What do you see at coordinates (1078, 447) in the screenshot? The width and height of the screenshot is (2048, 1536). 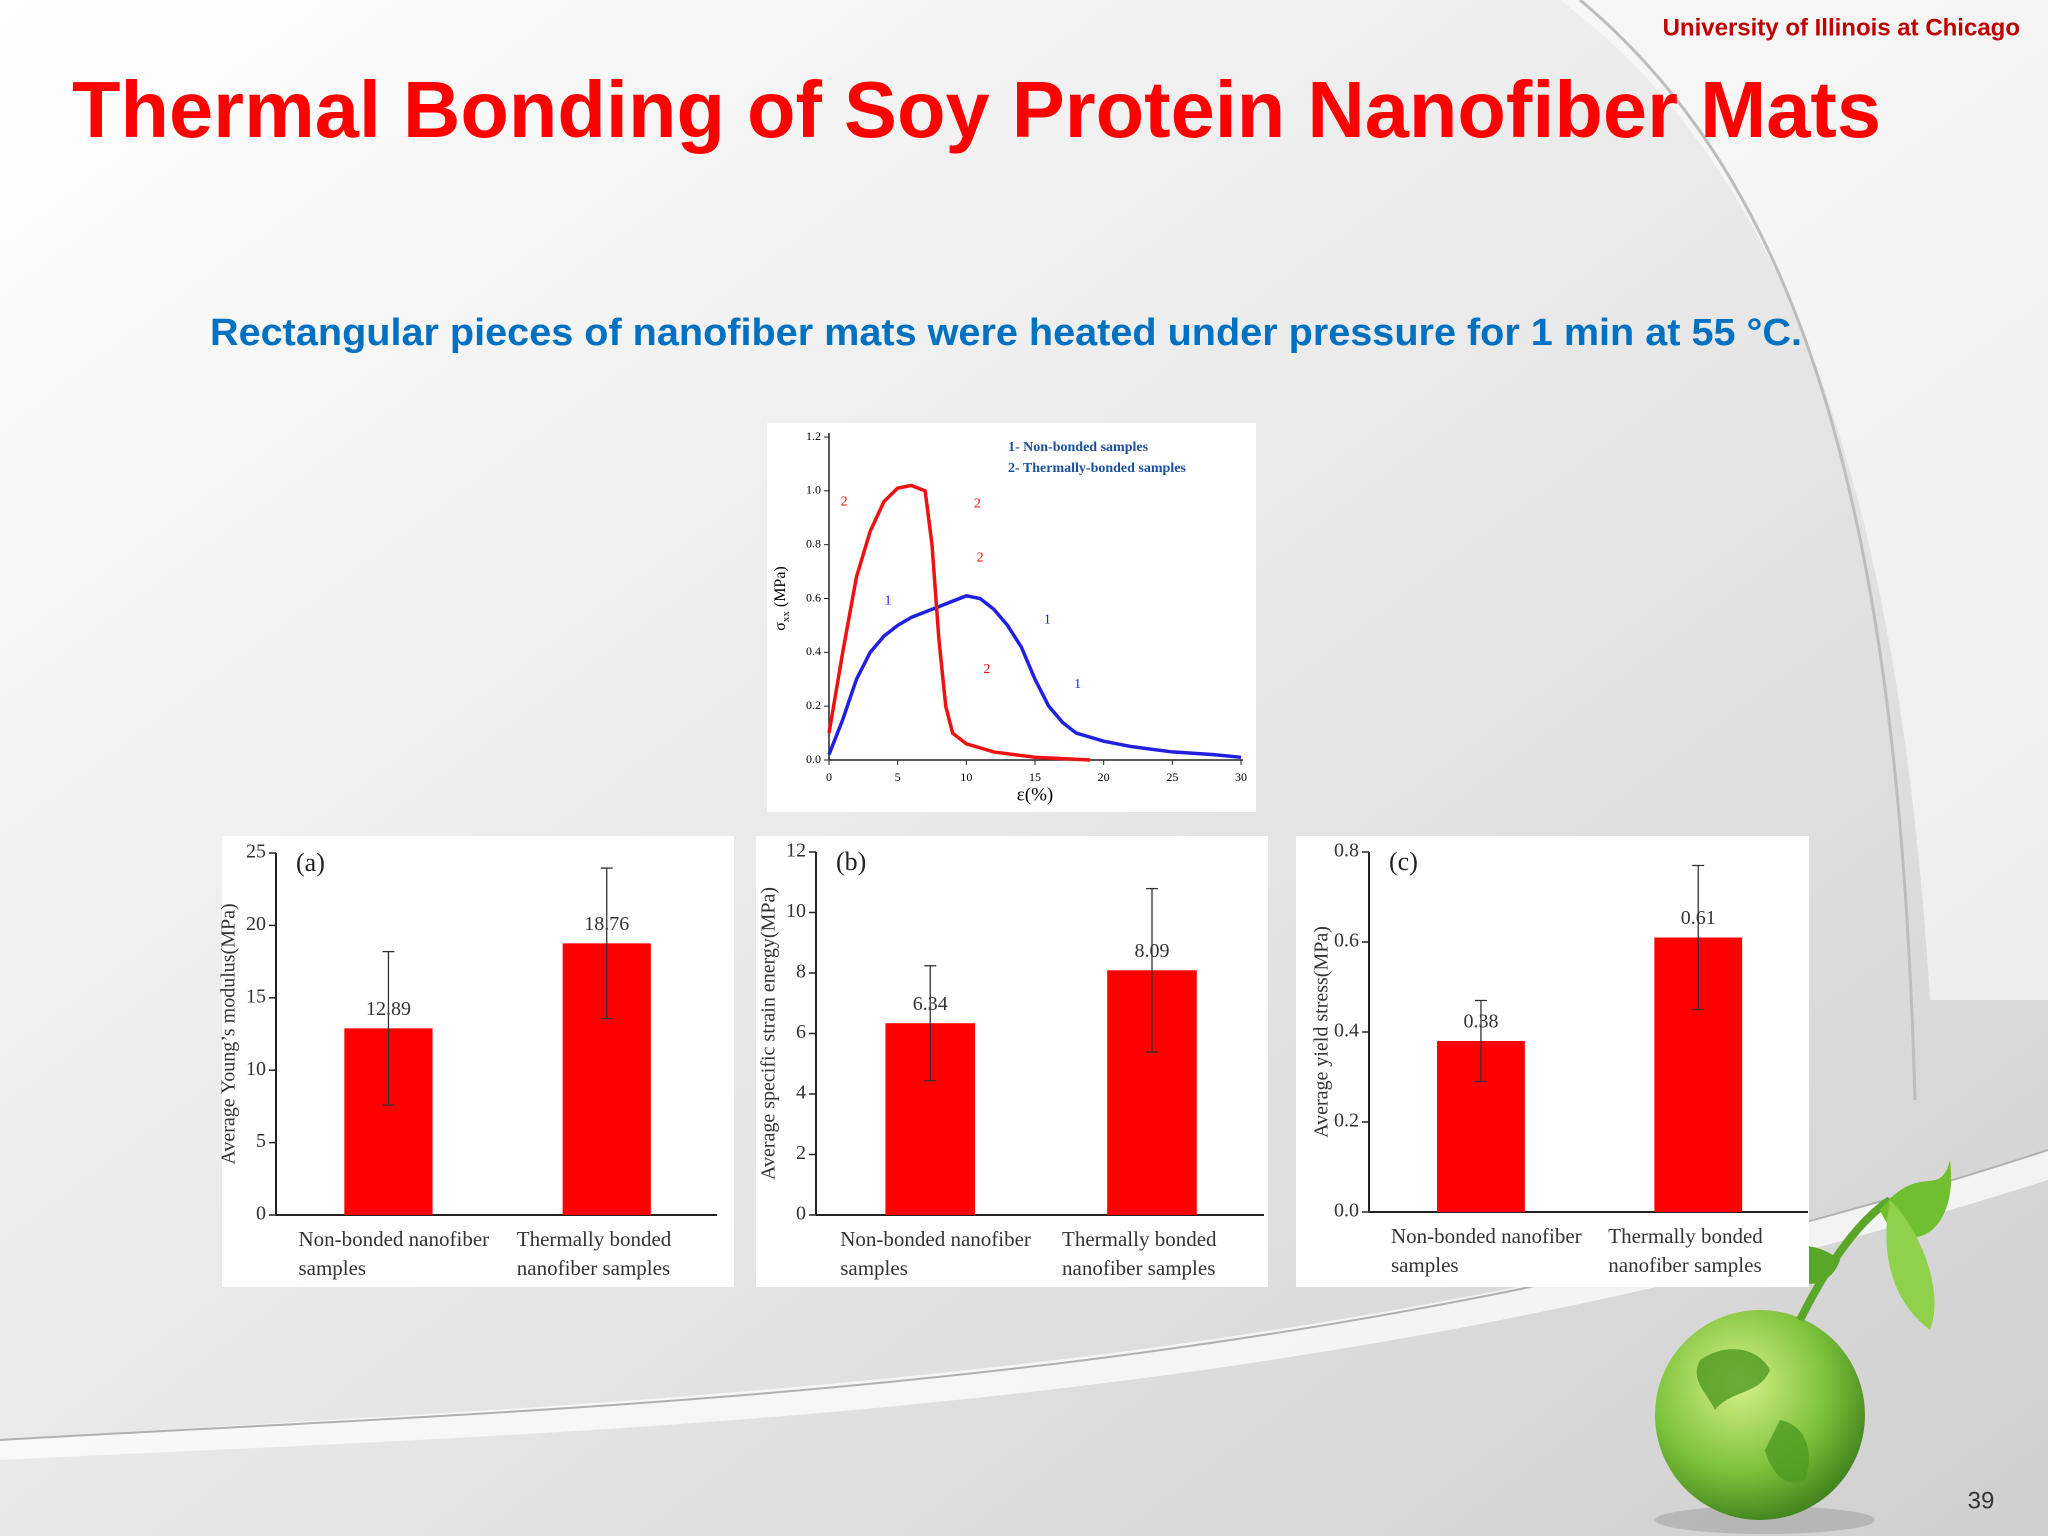 I see `legend-label: 1- Non-bonded samples` at bounding box center [1078, 447].